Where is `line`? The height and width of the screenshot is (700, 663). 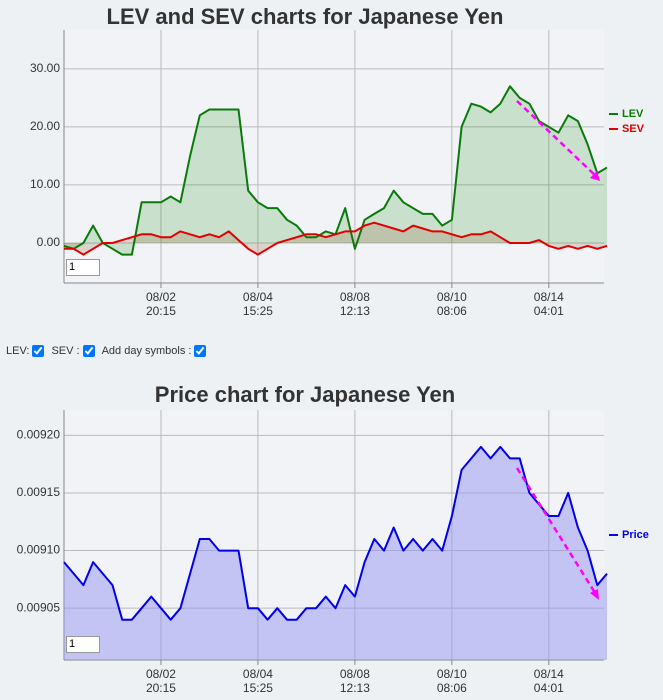 line is located at coordinates (336, 238).